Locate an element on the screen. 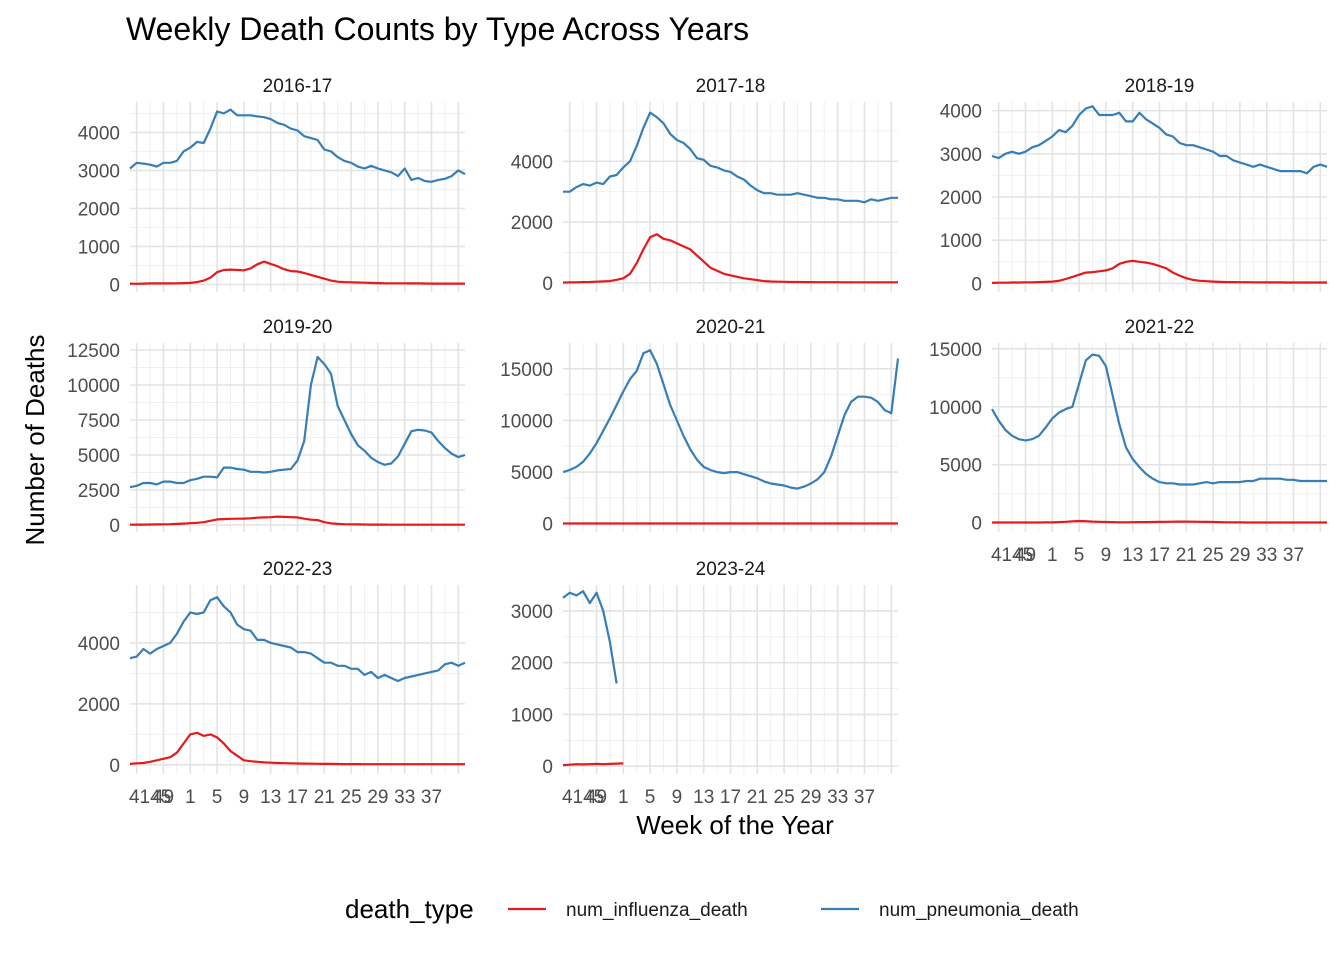 The height and width of the screenshot is (965, 1344). panel-2017-18: 2017-18 0 2000 4000 is located at coordinates (704, 185).